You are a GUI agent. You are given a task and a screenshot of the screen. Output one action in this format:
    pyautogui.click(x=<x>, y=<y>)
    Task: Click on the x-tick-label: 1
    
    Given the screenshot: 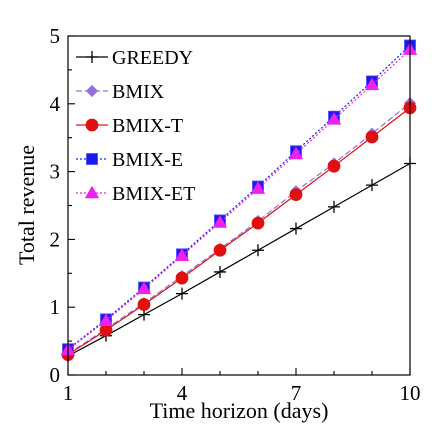 What is the action you would take?
    pyautogui.click(x=68, y=393)
    